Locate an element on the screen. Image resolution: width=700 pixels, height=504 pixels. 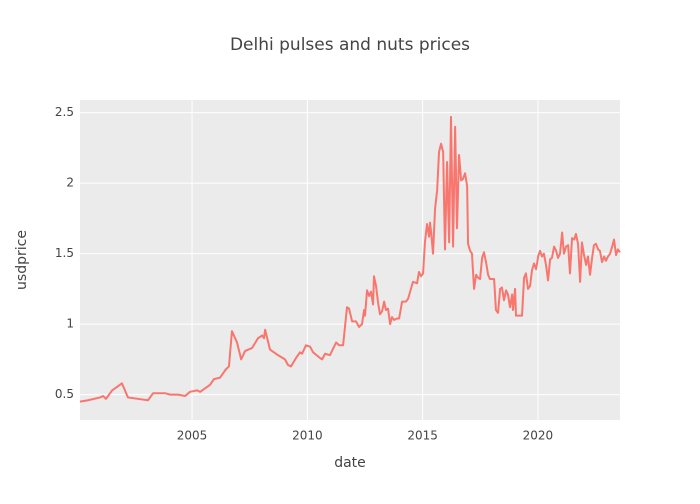
x-axis-title: date is located at coordinates (350, 463).